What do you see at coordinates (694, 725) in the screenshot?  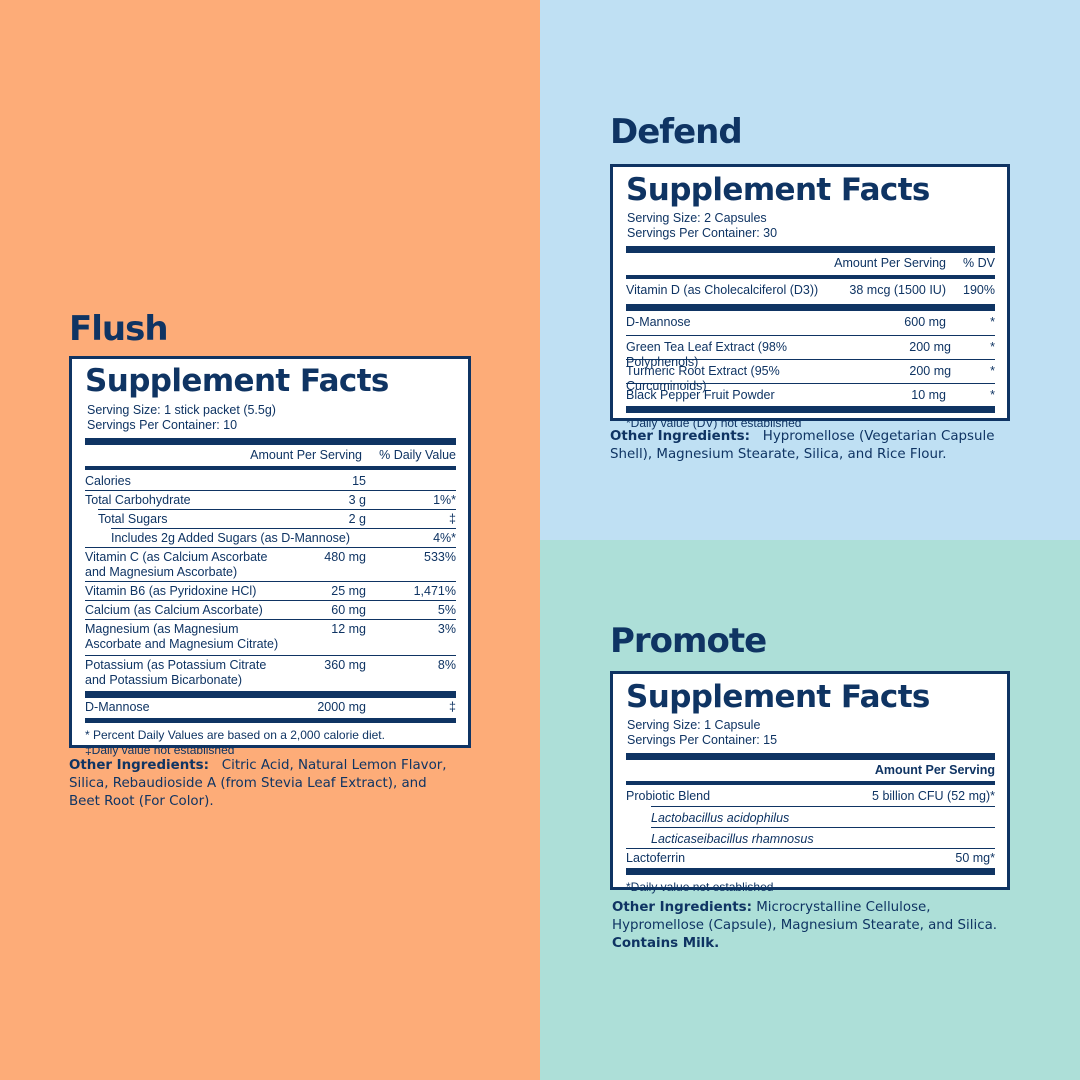 I see `promote-serving-size: Serving Size: 1 Capsule` at bounding box center [694, 725].